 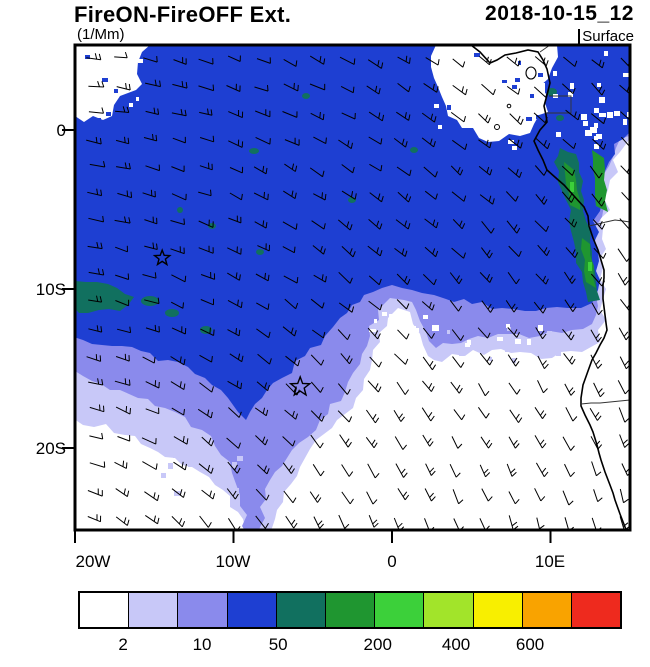 I want to click on teal-patch, so click(x=180, y=210).